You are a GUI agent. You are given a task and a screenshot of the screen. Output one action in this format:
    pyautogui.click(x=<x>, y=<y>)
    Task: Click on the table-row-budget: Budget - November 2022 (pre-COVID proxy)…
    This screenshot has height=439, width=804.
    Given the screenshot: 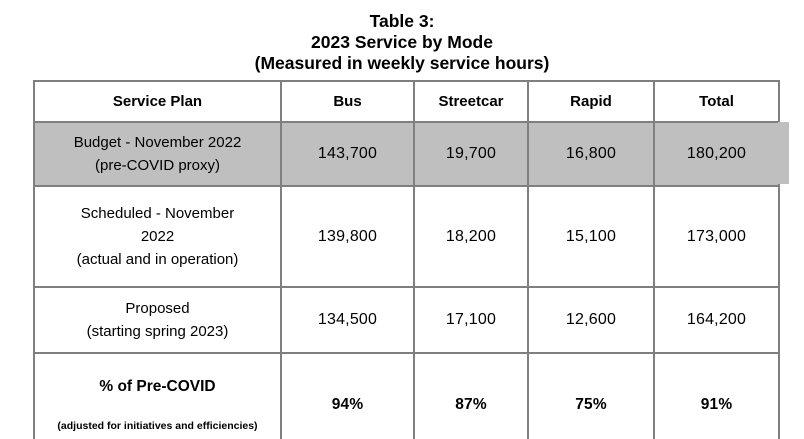 What is the action you would take?
    pyautogui.click(x=406, y=154)
    